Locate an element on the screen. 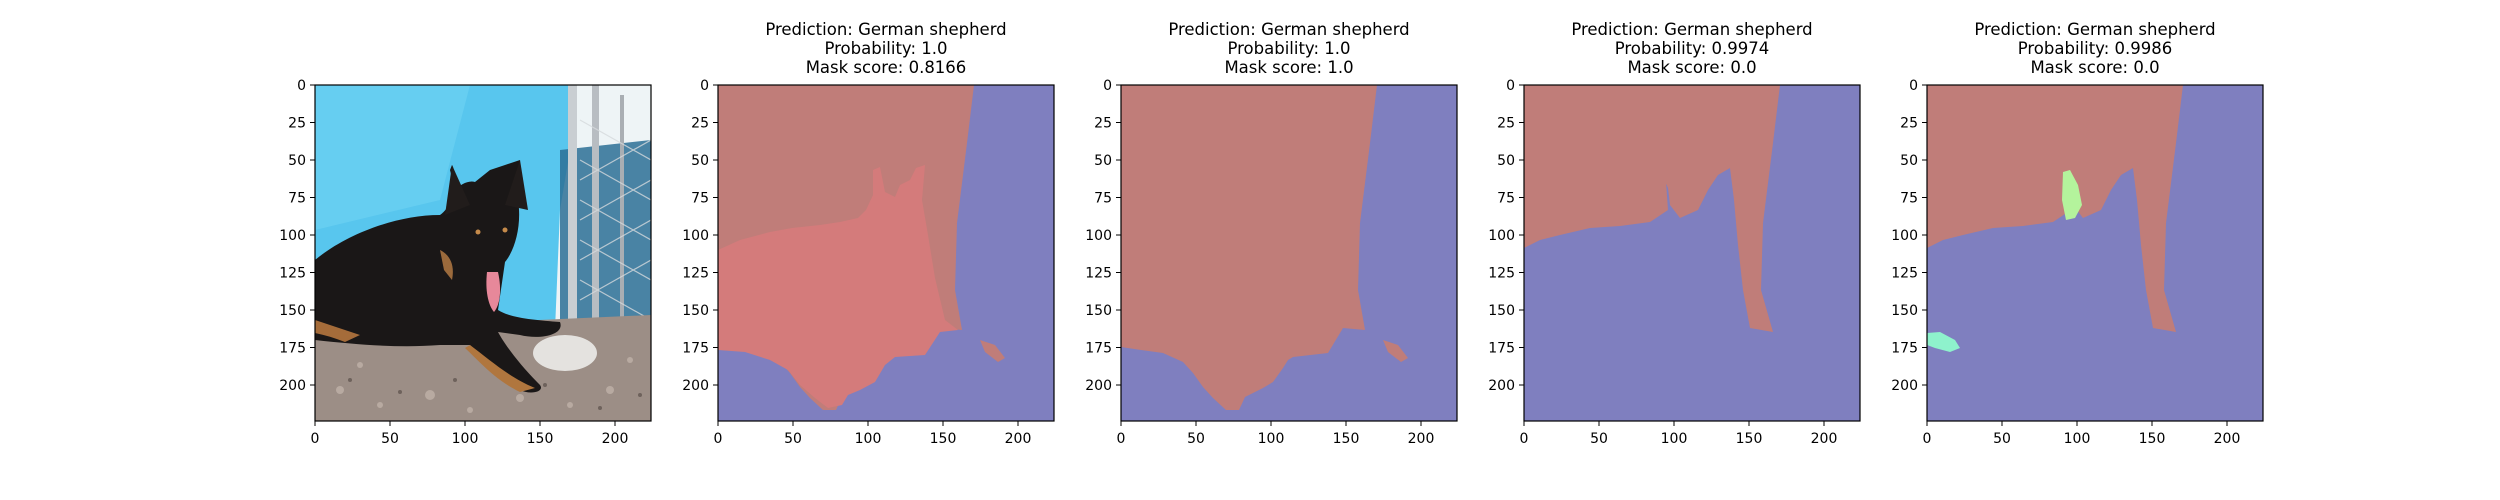  panel-title-line: Mask score: 1.0 is located at coordinates (1288, 67).